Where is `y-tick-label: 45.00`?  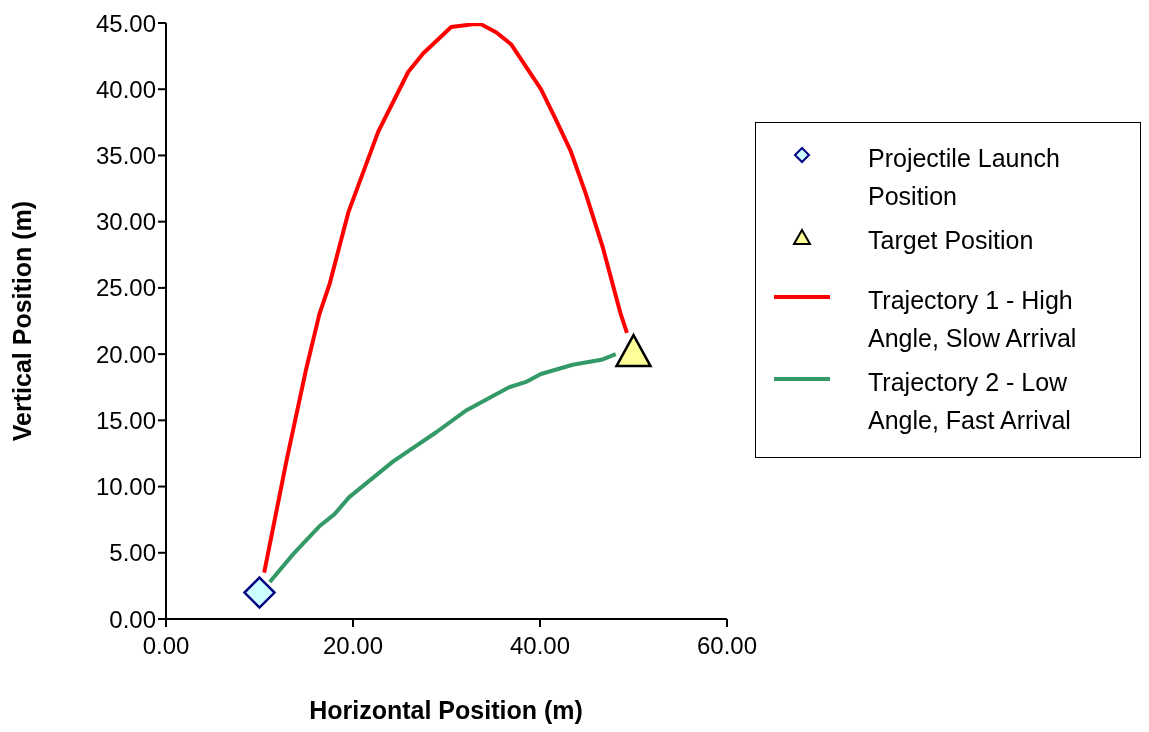
y-tick-label: 45.00 is located at coordinates (125, 23).